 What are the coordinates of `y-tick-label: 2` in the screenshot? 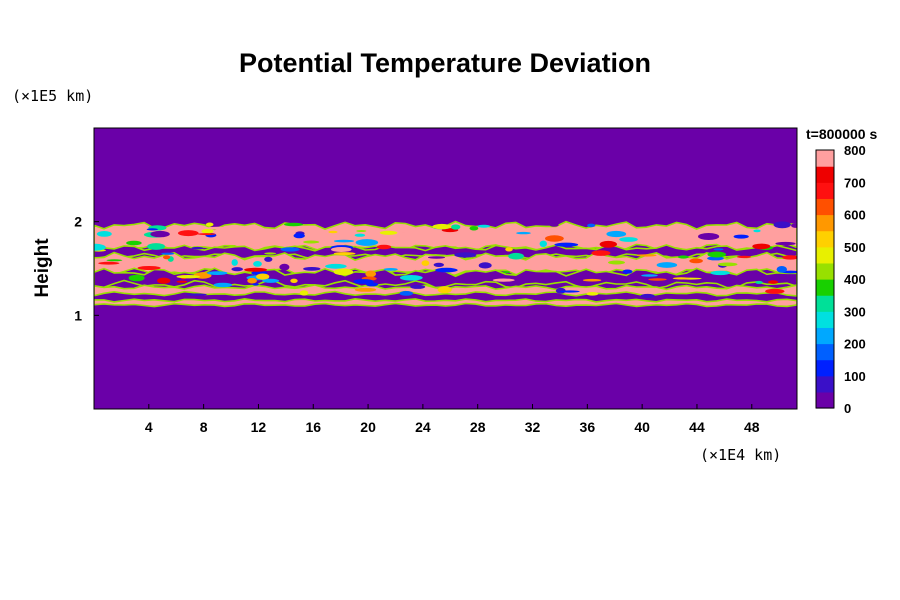 It's located at (78, 222).